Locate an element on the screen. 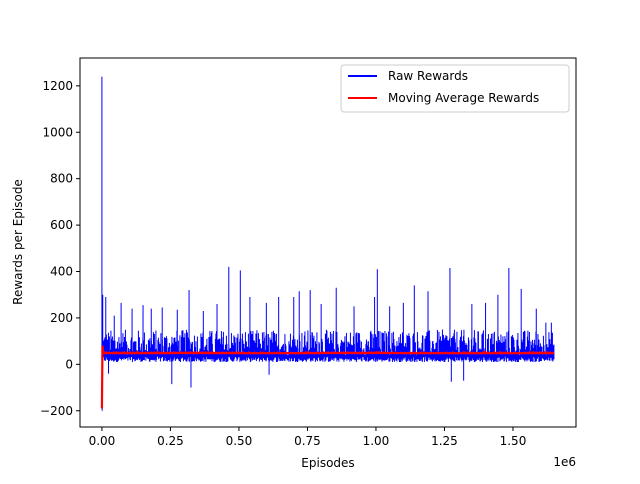  y-tick-label: 200 is located at coordinates (61, 318).